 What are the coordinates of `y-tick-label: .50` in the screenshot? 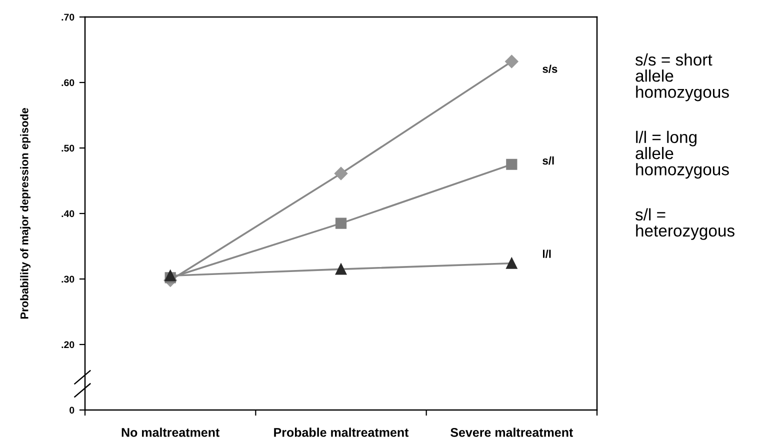 It's located at (68, 148).